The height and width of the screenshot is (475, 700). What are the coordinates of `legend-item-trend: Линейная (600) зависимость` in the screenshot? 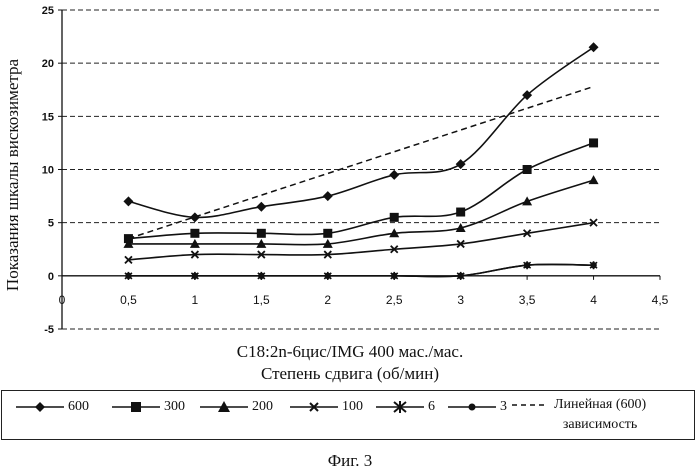 It's located at (578, 416).